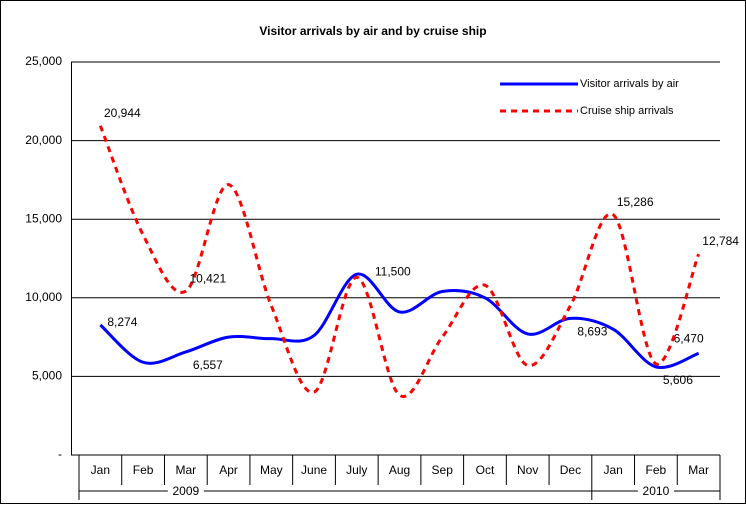 The width and height of the screenshot is (746, 509). Describe the element at coordinates (720, 241) in the screenshot. I see `data-label: 12,784` at that location.